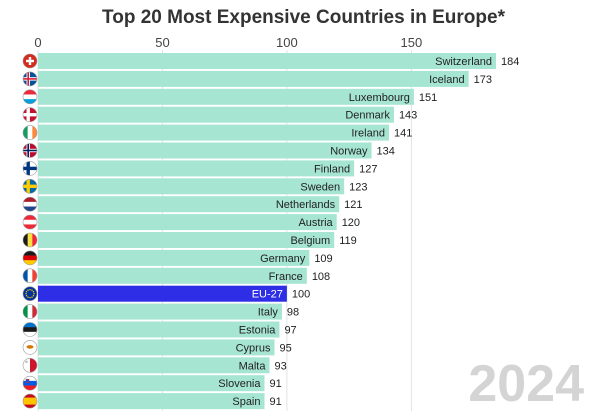 The width and height of the screenshot is (607, 415). What do you see at coordinates (323, 259) in the screenshot?
I see `value-label-germany: 109` at bounding box center [323, 259].